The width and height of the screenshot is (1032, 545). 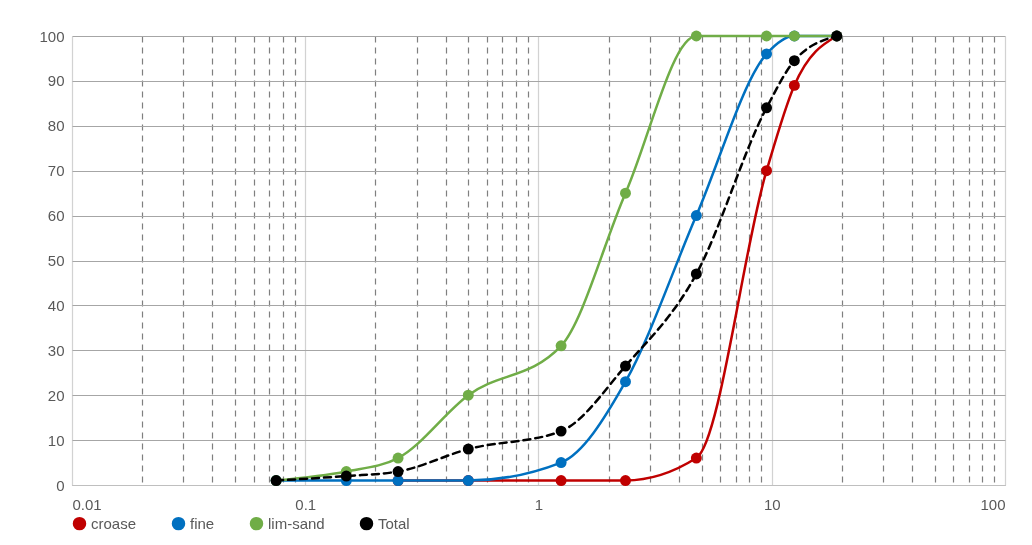 I want to click on x-tick-label: 100, so click(x=993, y=504).